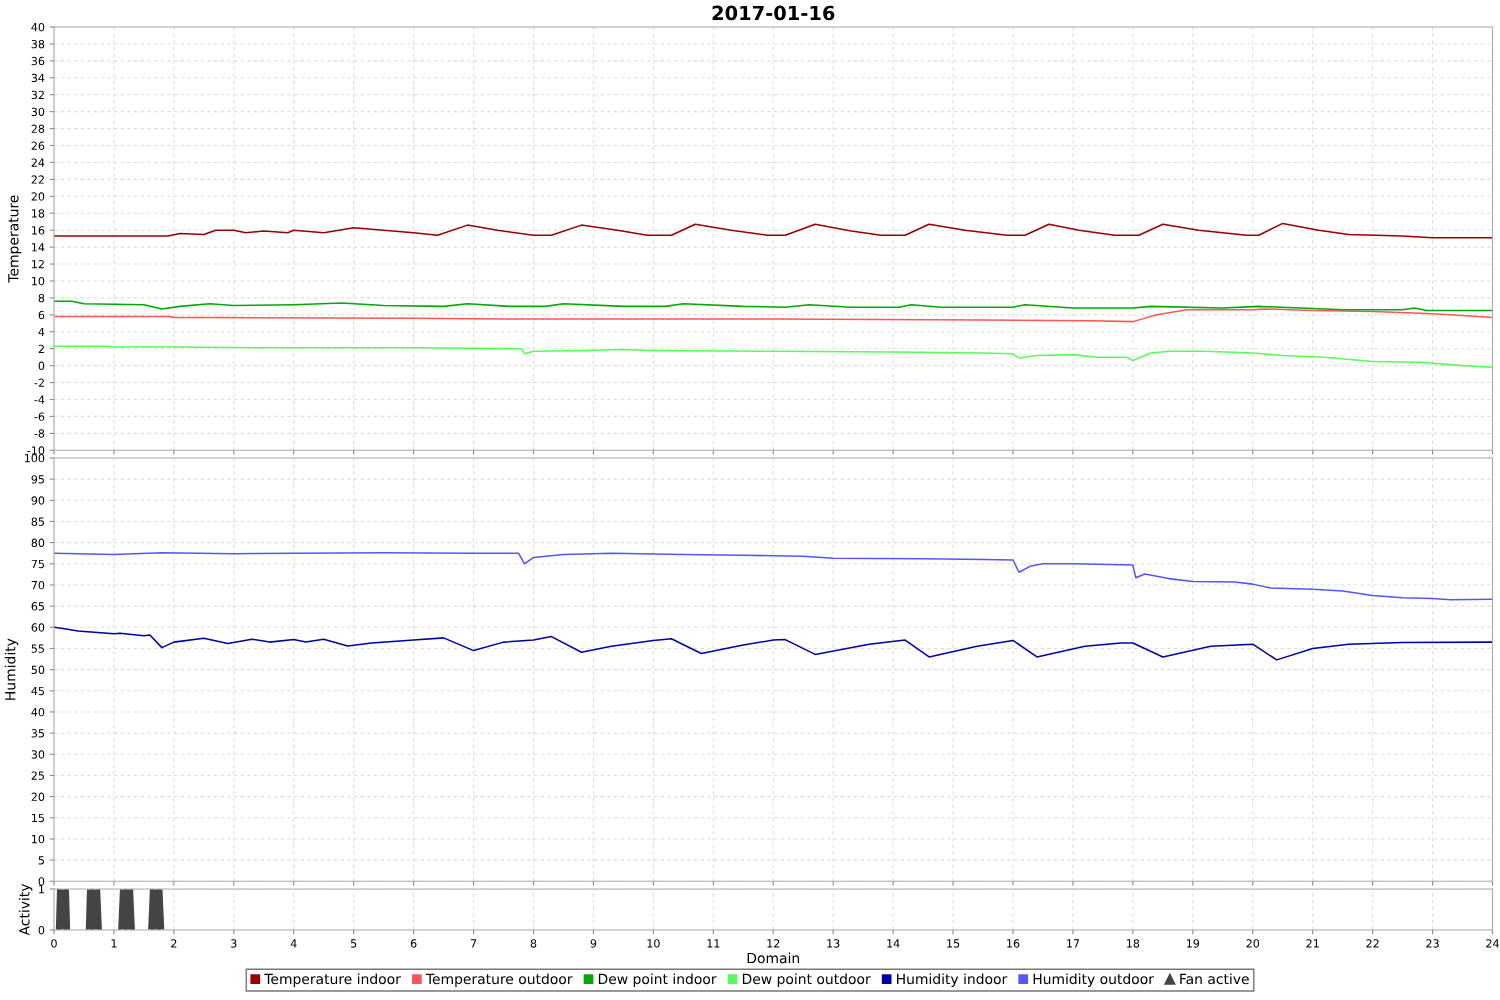 The image size is (1500, 1000). What do you see at coordinates (1193, 943) in the screenshot?
I see `x-tick-label: 19` at bounding box center [1193, 943].